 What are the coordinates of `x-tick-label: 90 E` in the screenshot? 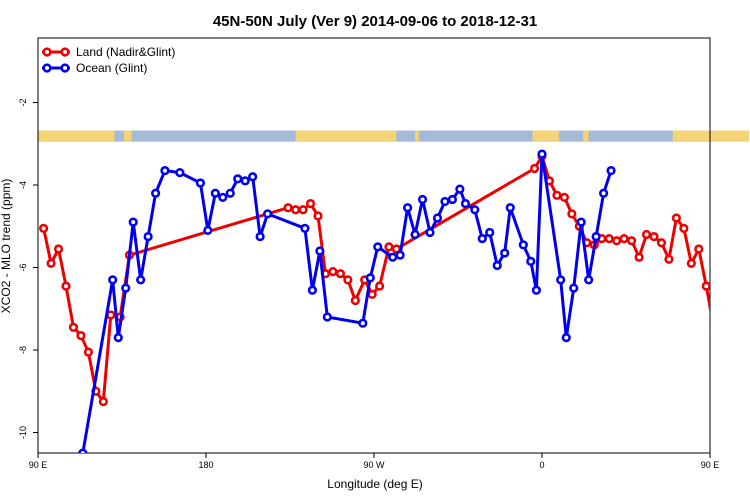 It's located at (38, 465).